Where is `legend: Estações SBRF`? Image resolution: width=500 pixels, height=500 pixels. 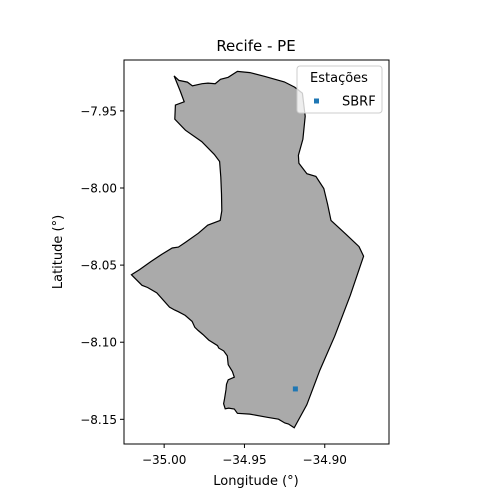 legend: Estações SBRF is located at coordinates (339, 89).